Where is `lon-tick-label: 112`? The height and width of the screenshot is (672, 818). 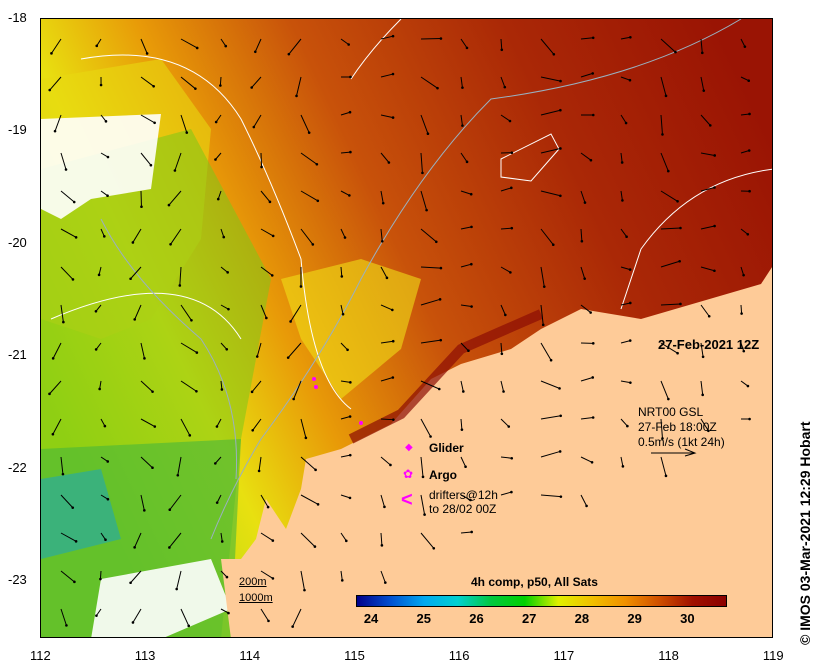 lon-tick-label: 112 is located at coordinates (40, 655).